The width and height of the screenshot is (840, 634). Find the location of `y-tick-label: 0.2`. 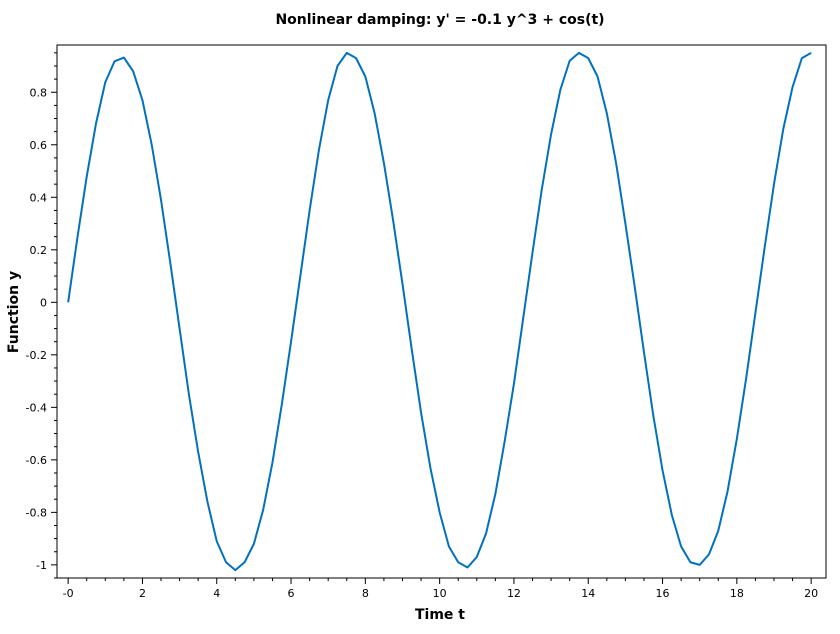

y-tick-label: 0.2 is located at coordinates (39, 250).